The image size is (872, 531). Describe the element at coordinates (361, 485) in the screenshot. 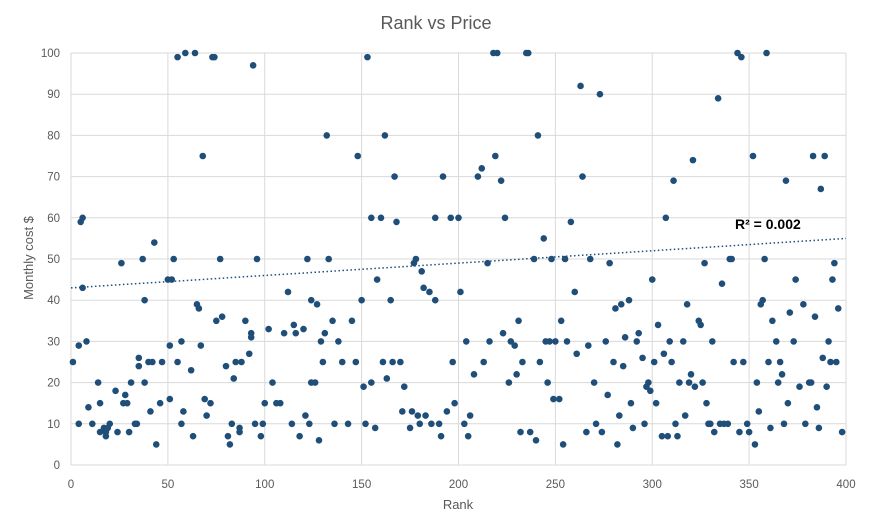

I see `x-tick-label: 150` at that location.